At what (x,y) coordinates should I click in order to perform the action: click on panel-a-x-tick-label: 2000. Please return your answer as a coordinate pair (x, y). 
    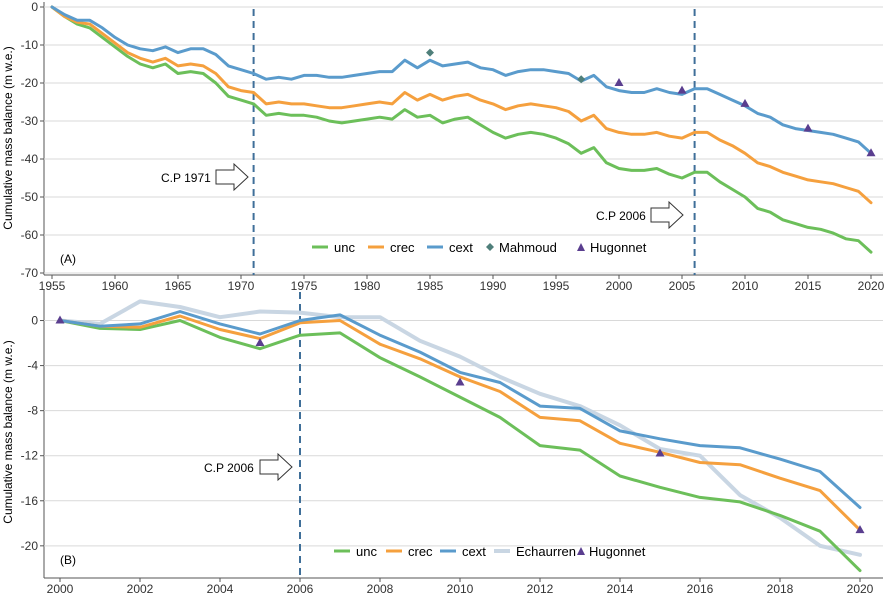
    Looking at the image, I should click on (619, 286).